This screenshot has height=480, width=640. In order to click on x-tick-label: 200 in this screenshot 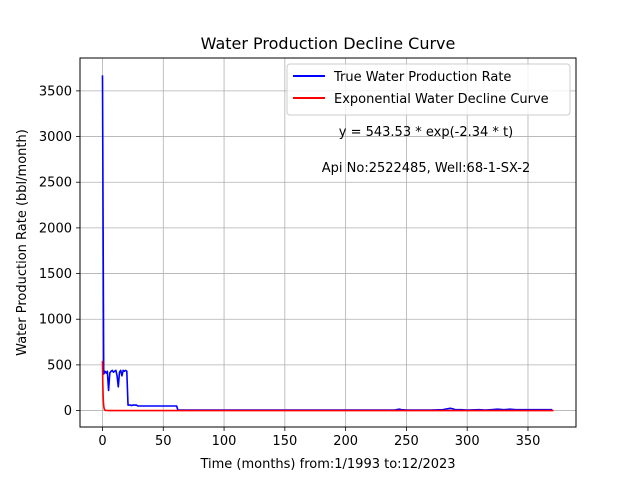, I will do `click(345, 441)`.